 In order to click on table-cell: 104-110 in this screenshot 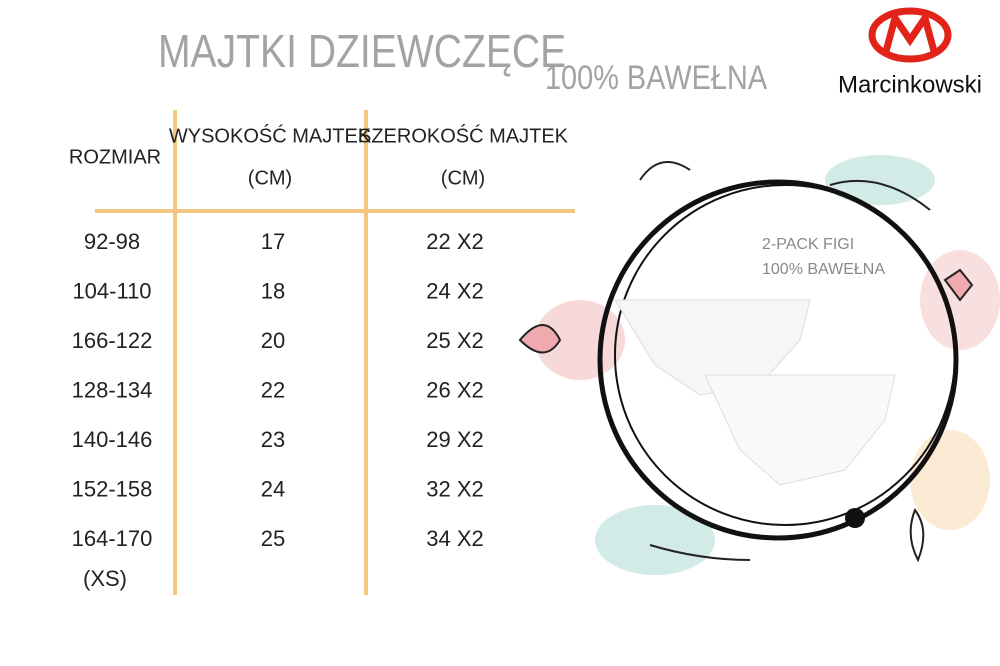, I will do `click(111, 290)`.